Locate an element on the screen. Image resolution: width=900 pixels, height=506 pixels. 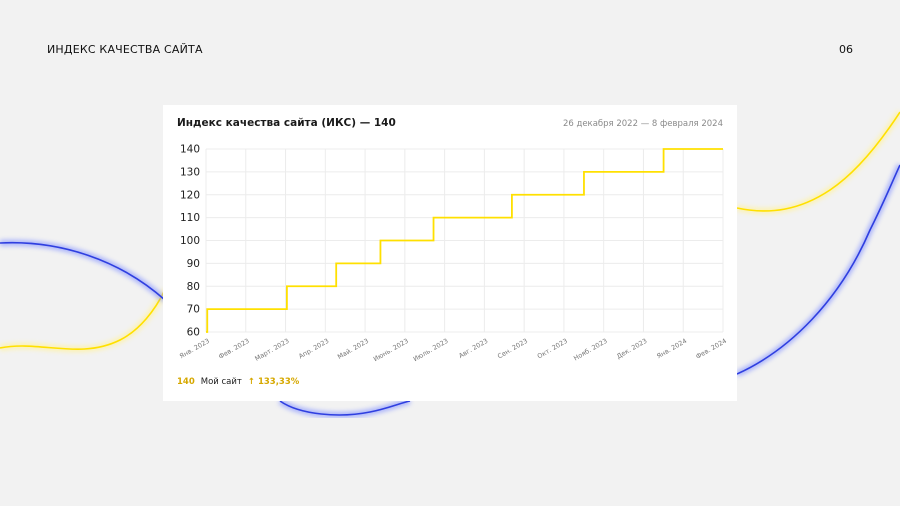
y-tick-label: 60 is located at coordinates (193, 333).